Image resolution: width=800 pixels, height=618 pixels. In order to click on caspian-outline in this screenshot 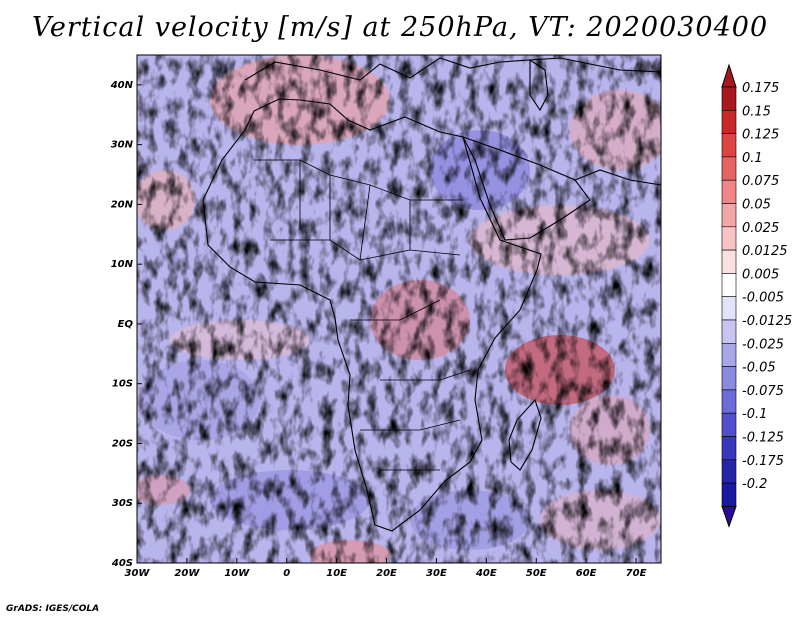, I will do `click(539, 85)`.